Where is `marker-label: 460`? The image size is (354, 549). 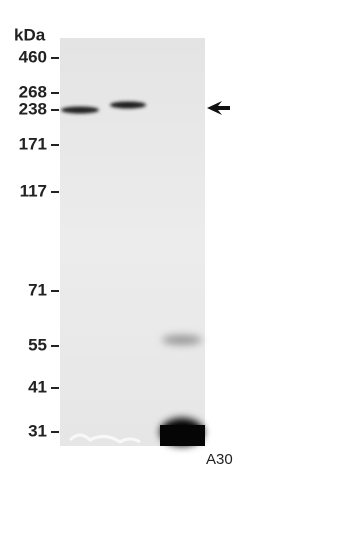
marker-label: 460 is located at coordinates (33, 56).